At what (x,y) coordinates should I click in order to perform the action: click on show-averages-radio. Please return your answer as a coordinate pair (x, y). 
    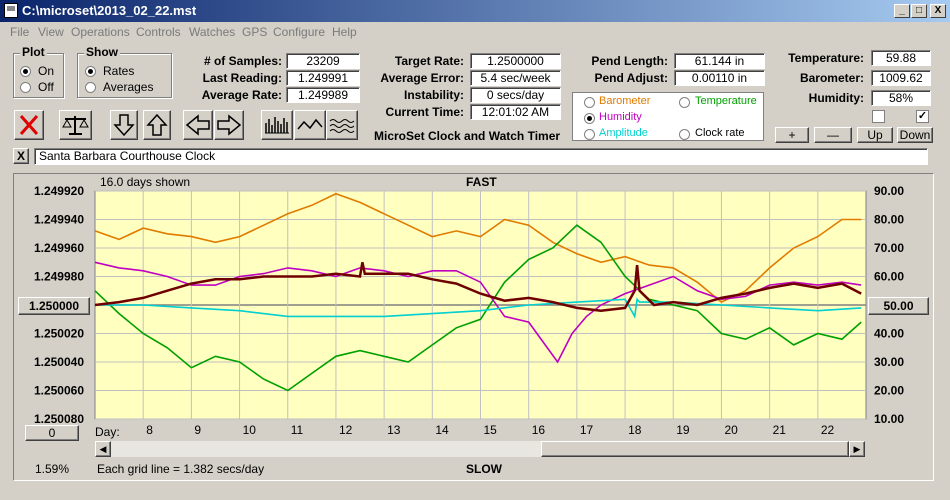
    Looking at the image, I should click on (90, 87).